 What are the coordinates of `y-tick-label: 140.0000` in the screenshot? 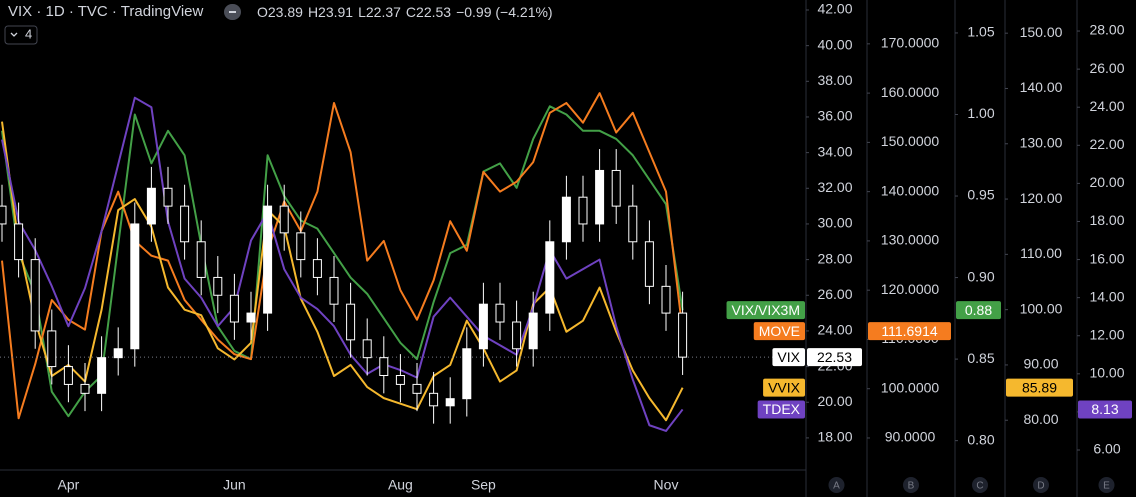 It's located at (910, 190).